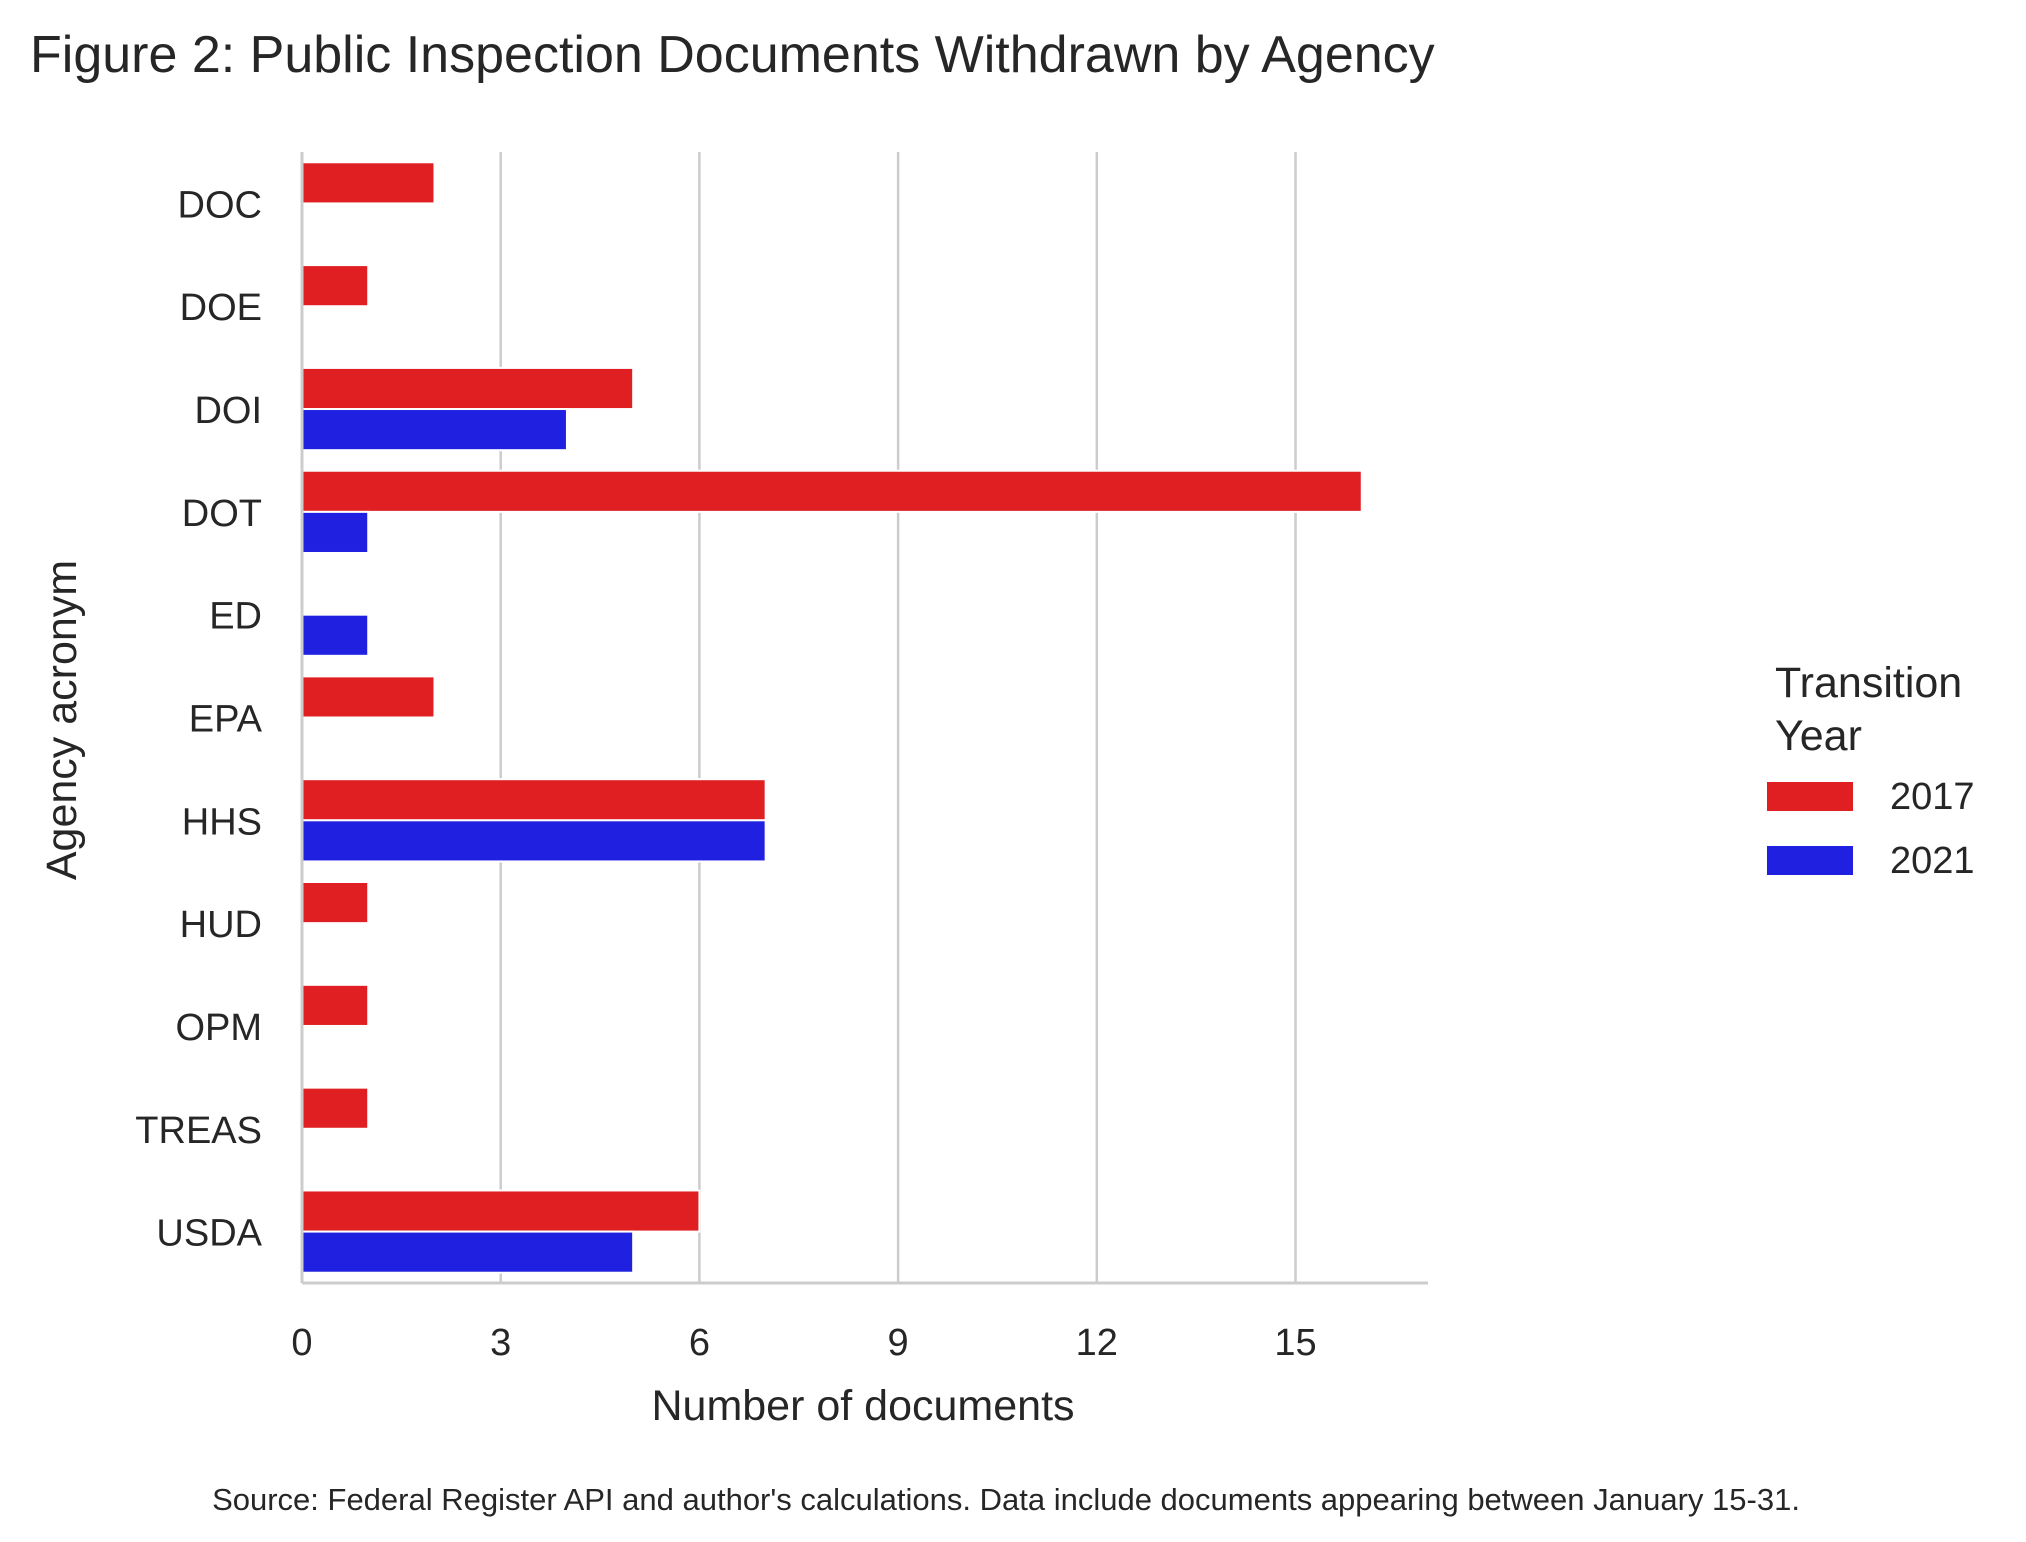 This screenshot has width=2026, height=1542. Describe the element at coordinates (1932, 861) in the screenshot. I see `legend-label-2021: 2021` at that location.